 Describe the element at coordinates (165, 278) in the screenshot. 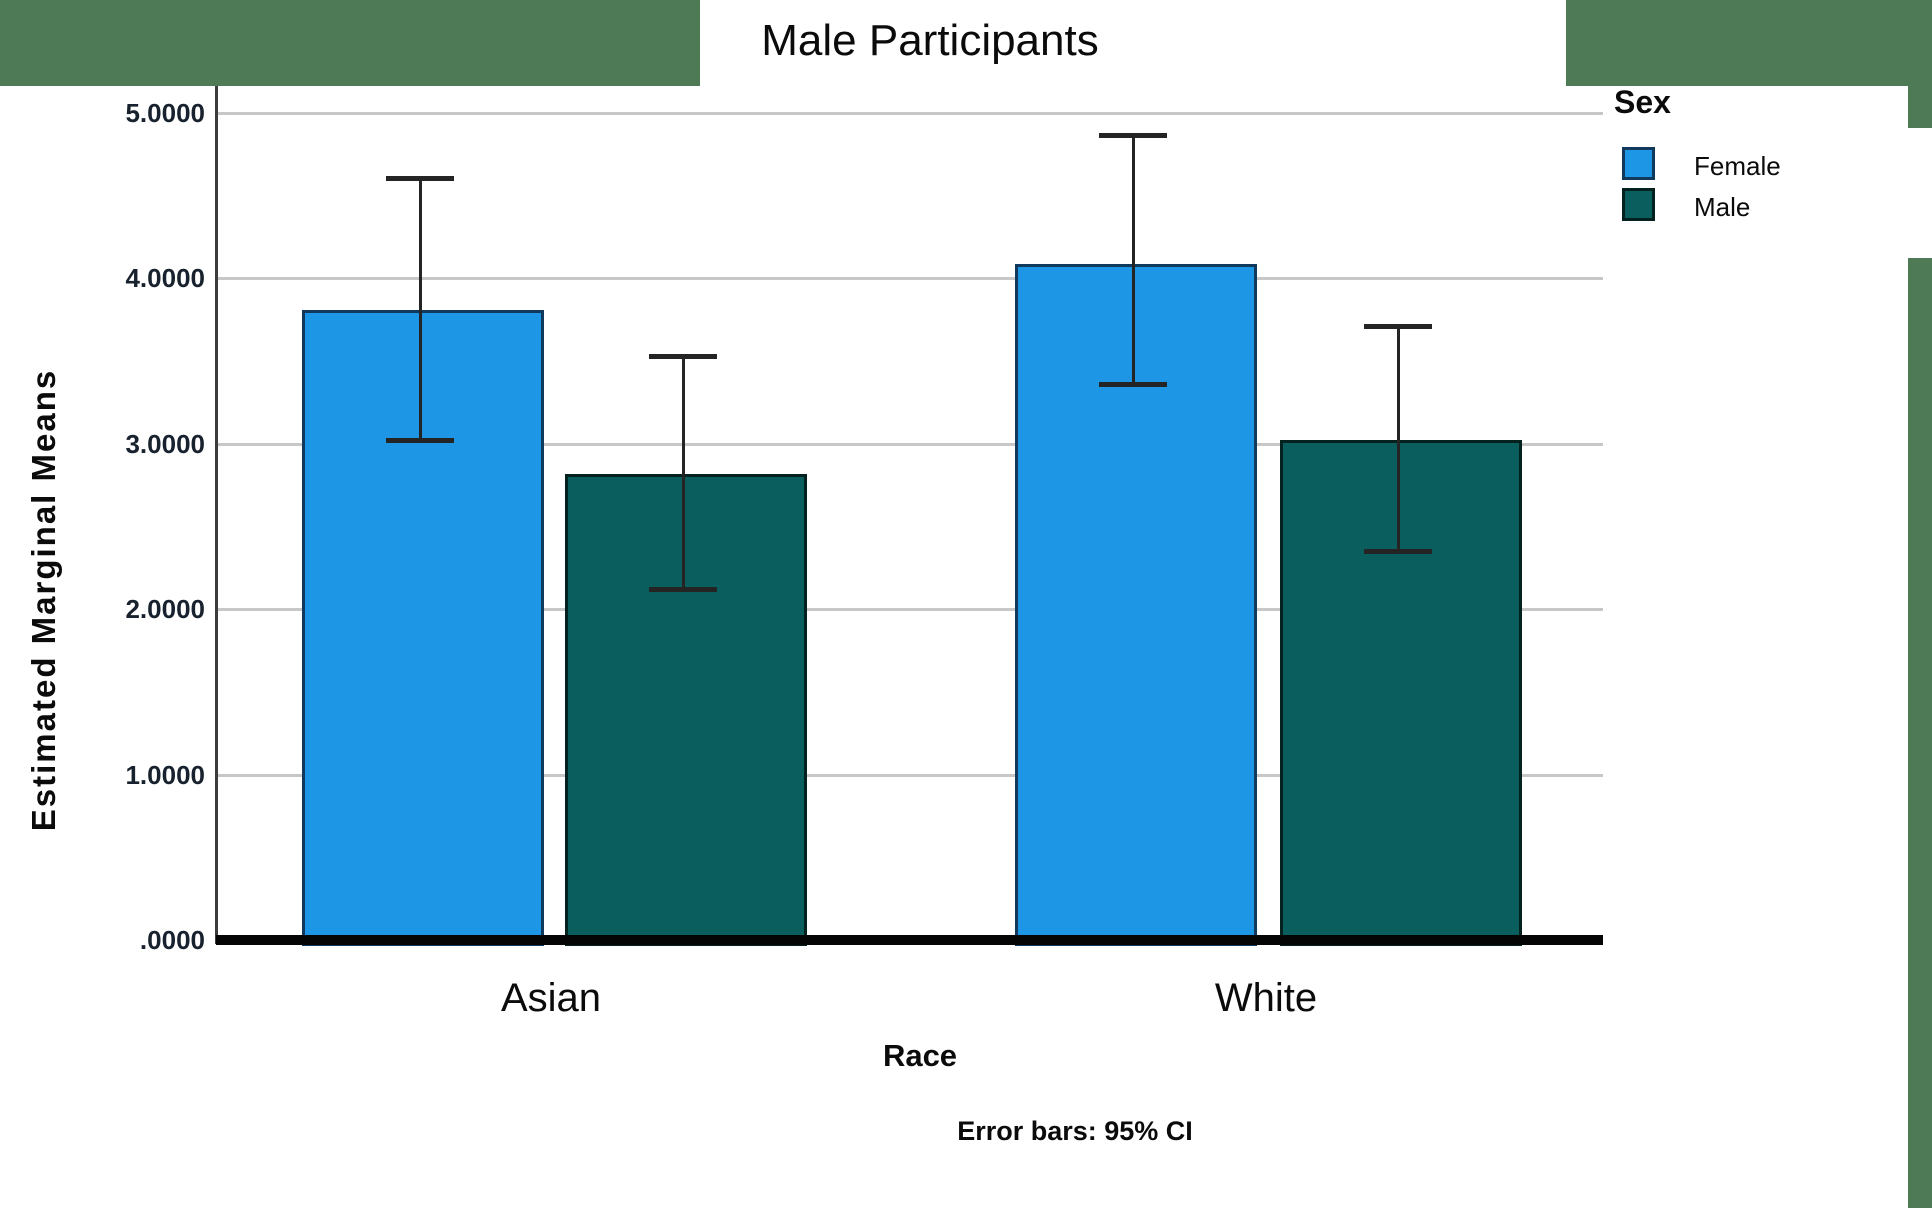

I see `y-tick-label: 4.0000` at that location.